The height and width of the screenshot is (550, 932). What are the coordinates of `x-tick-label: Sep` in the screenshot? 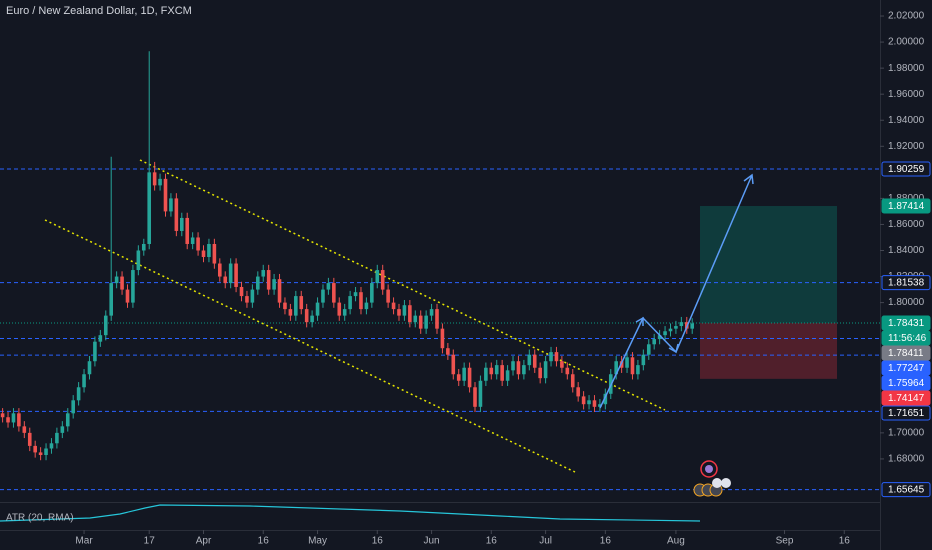 It's located at (785, 541).